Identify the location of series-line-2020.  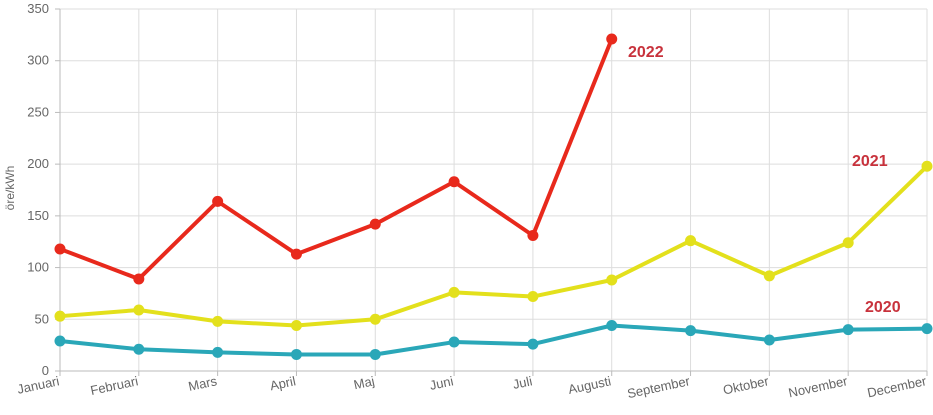
(493, 340).